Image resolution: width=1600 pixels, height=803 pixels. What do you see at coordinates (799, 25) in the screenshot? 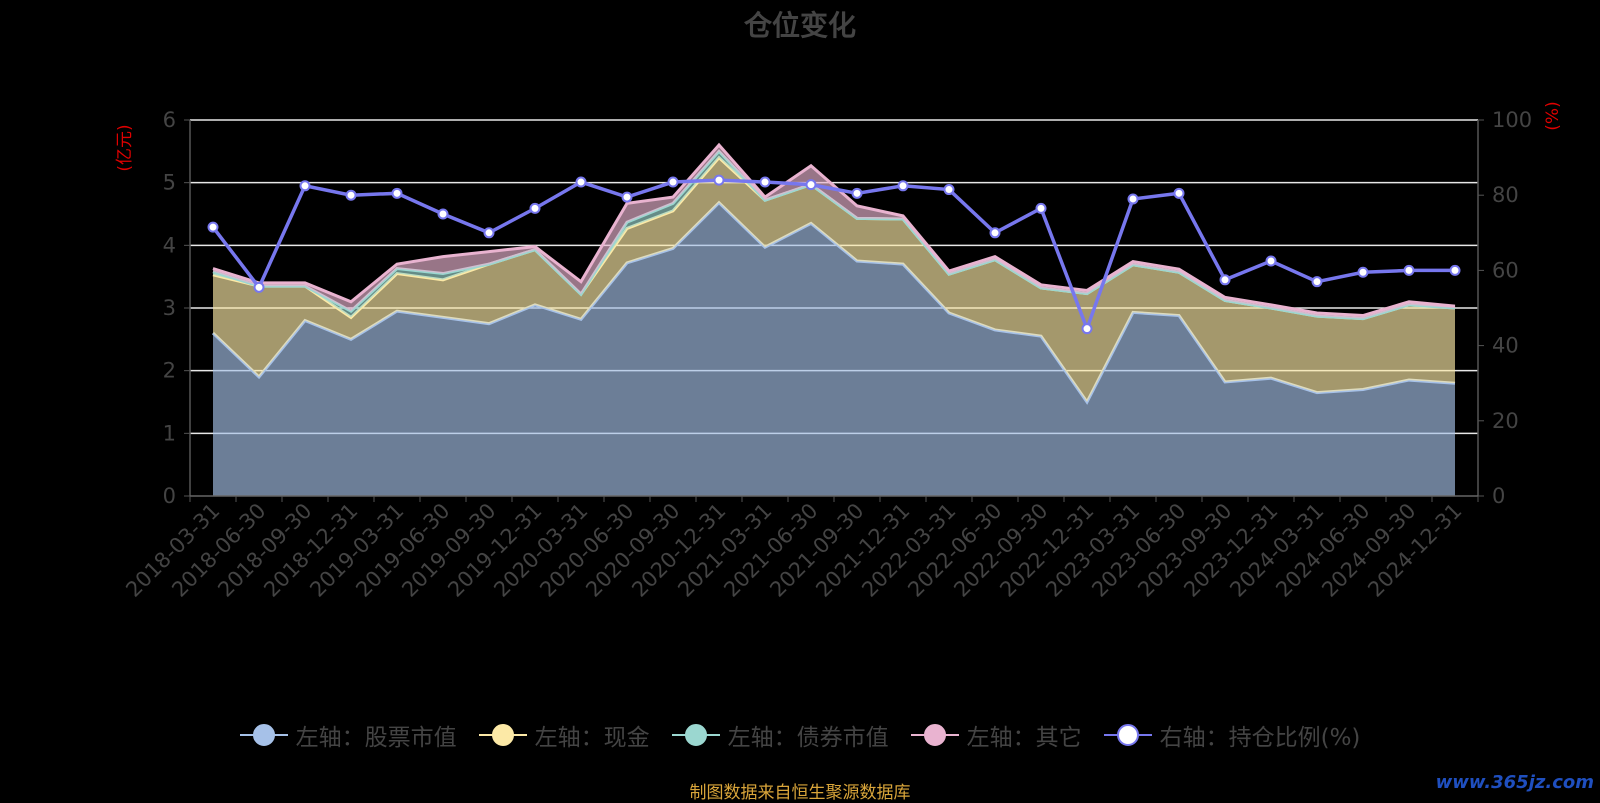
I see `chart-title: 仓位变化` at bounding box center [799, 25].